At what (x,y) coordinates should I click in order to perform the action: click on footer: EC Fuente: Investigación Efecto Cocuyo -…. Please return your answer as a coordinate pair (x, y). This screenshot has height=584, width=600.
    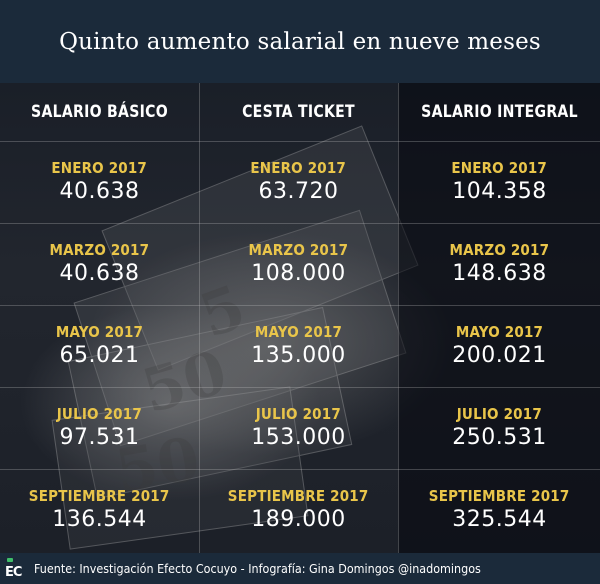
    Looking at the image, I should click on (300, 568).